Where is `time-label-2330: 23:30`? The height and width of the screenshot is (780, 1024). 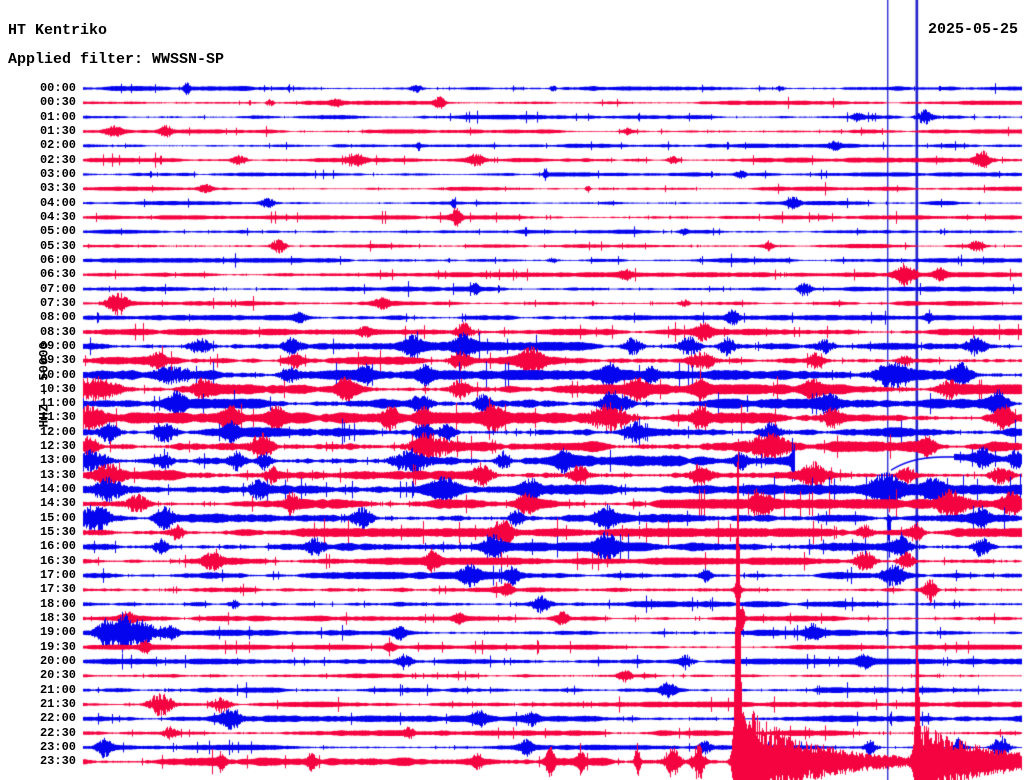
time-label-2330: 23:30 is located at coordinates (57, 761).